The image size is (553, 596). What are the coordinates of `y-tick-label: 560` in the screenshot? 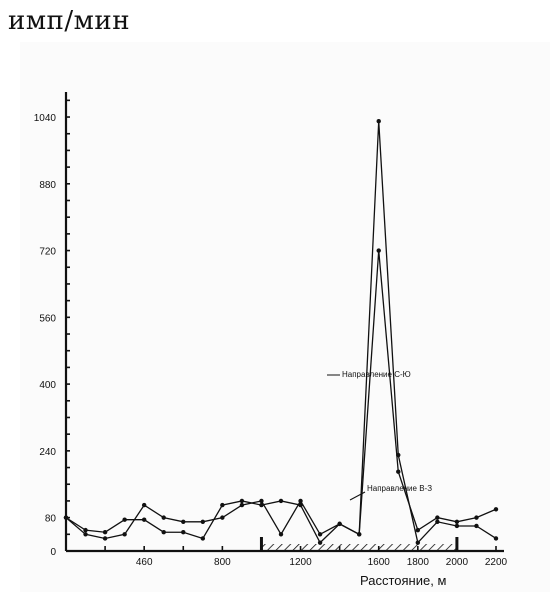 It's located at (47, 318).